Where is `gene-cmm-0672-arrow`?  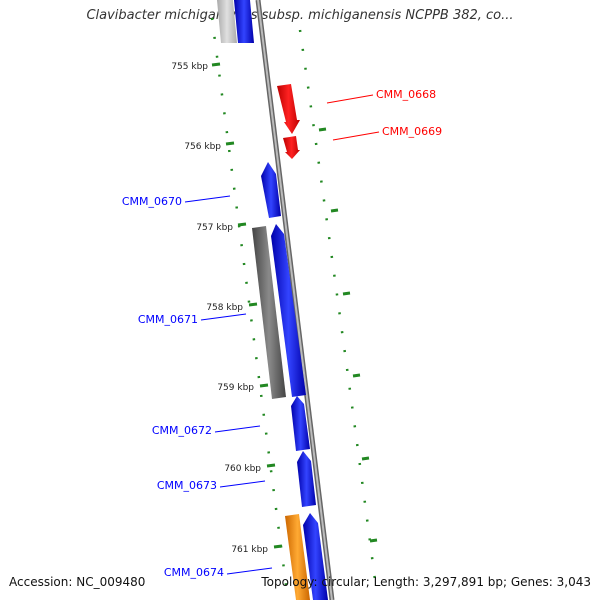
gene-cmm-0672-arrow is located at coordinates (300, 423).